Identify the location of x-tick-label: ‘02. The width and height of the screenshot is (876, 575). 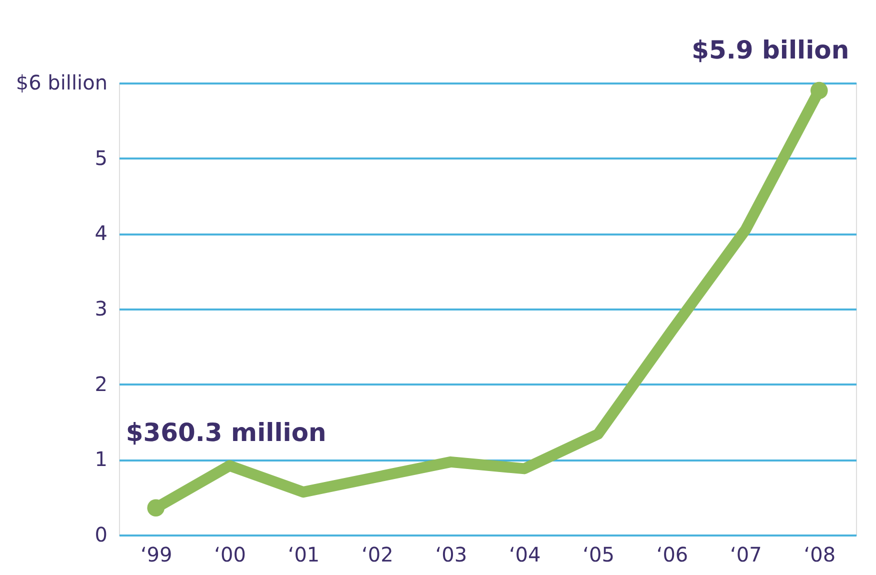
(378, 554).